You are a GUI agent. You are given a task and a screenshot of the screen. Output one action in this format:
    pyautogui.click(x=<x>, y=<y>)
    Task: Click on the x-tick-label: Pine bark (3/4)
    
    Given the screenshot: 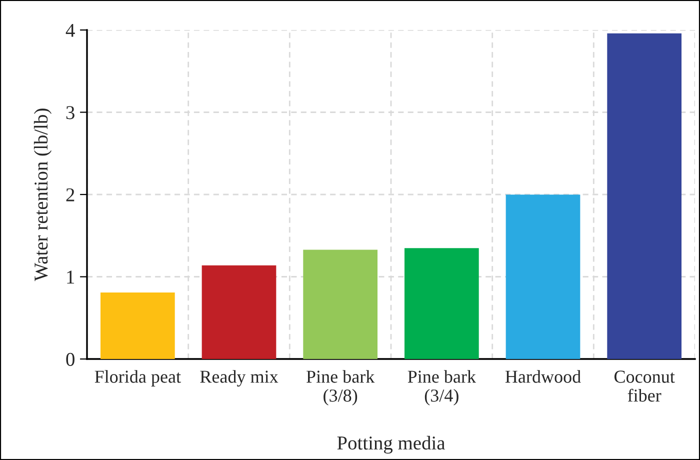 What is the action you would take?
    pyautogui.click(x=442, y=388)
    